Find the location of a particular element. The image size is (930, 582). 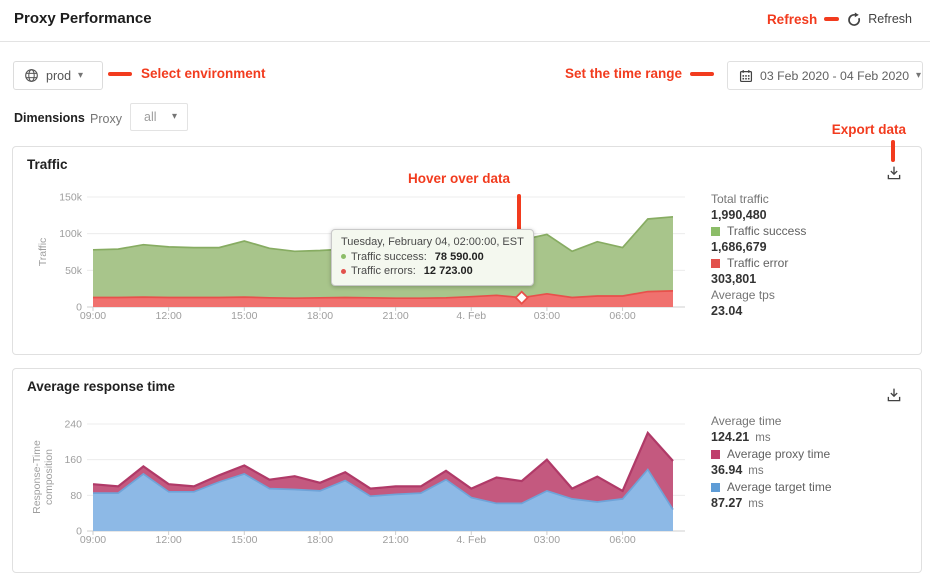

proxy-filter-value: all is located at coordinates (150, 117).